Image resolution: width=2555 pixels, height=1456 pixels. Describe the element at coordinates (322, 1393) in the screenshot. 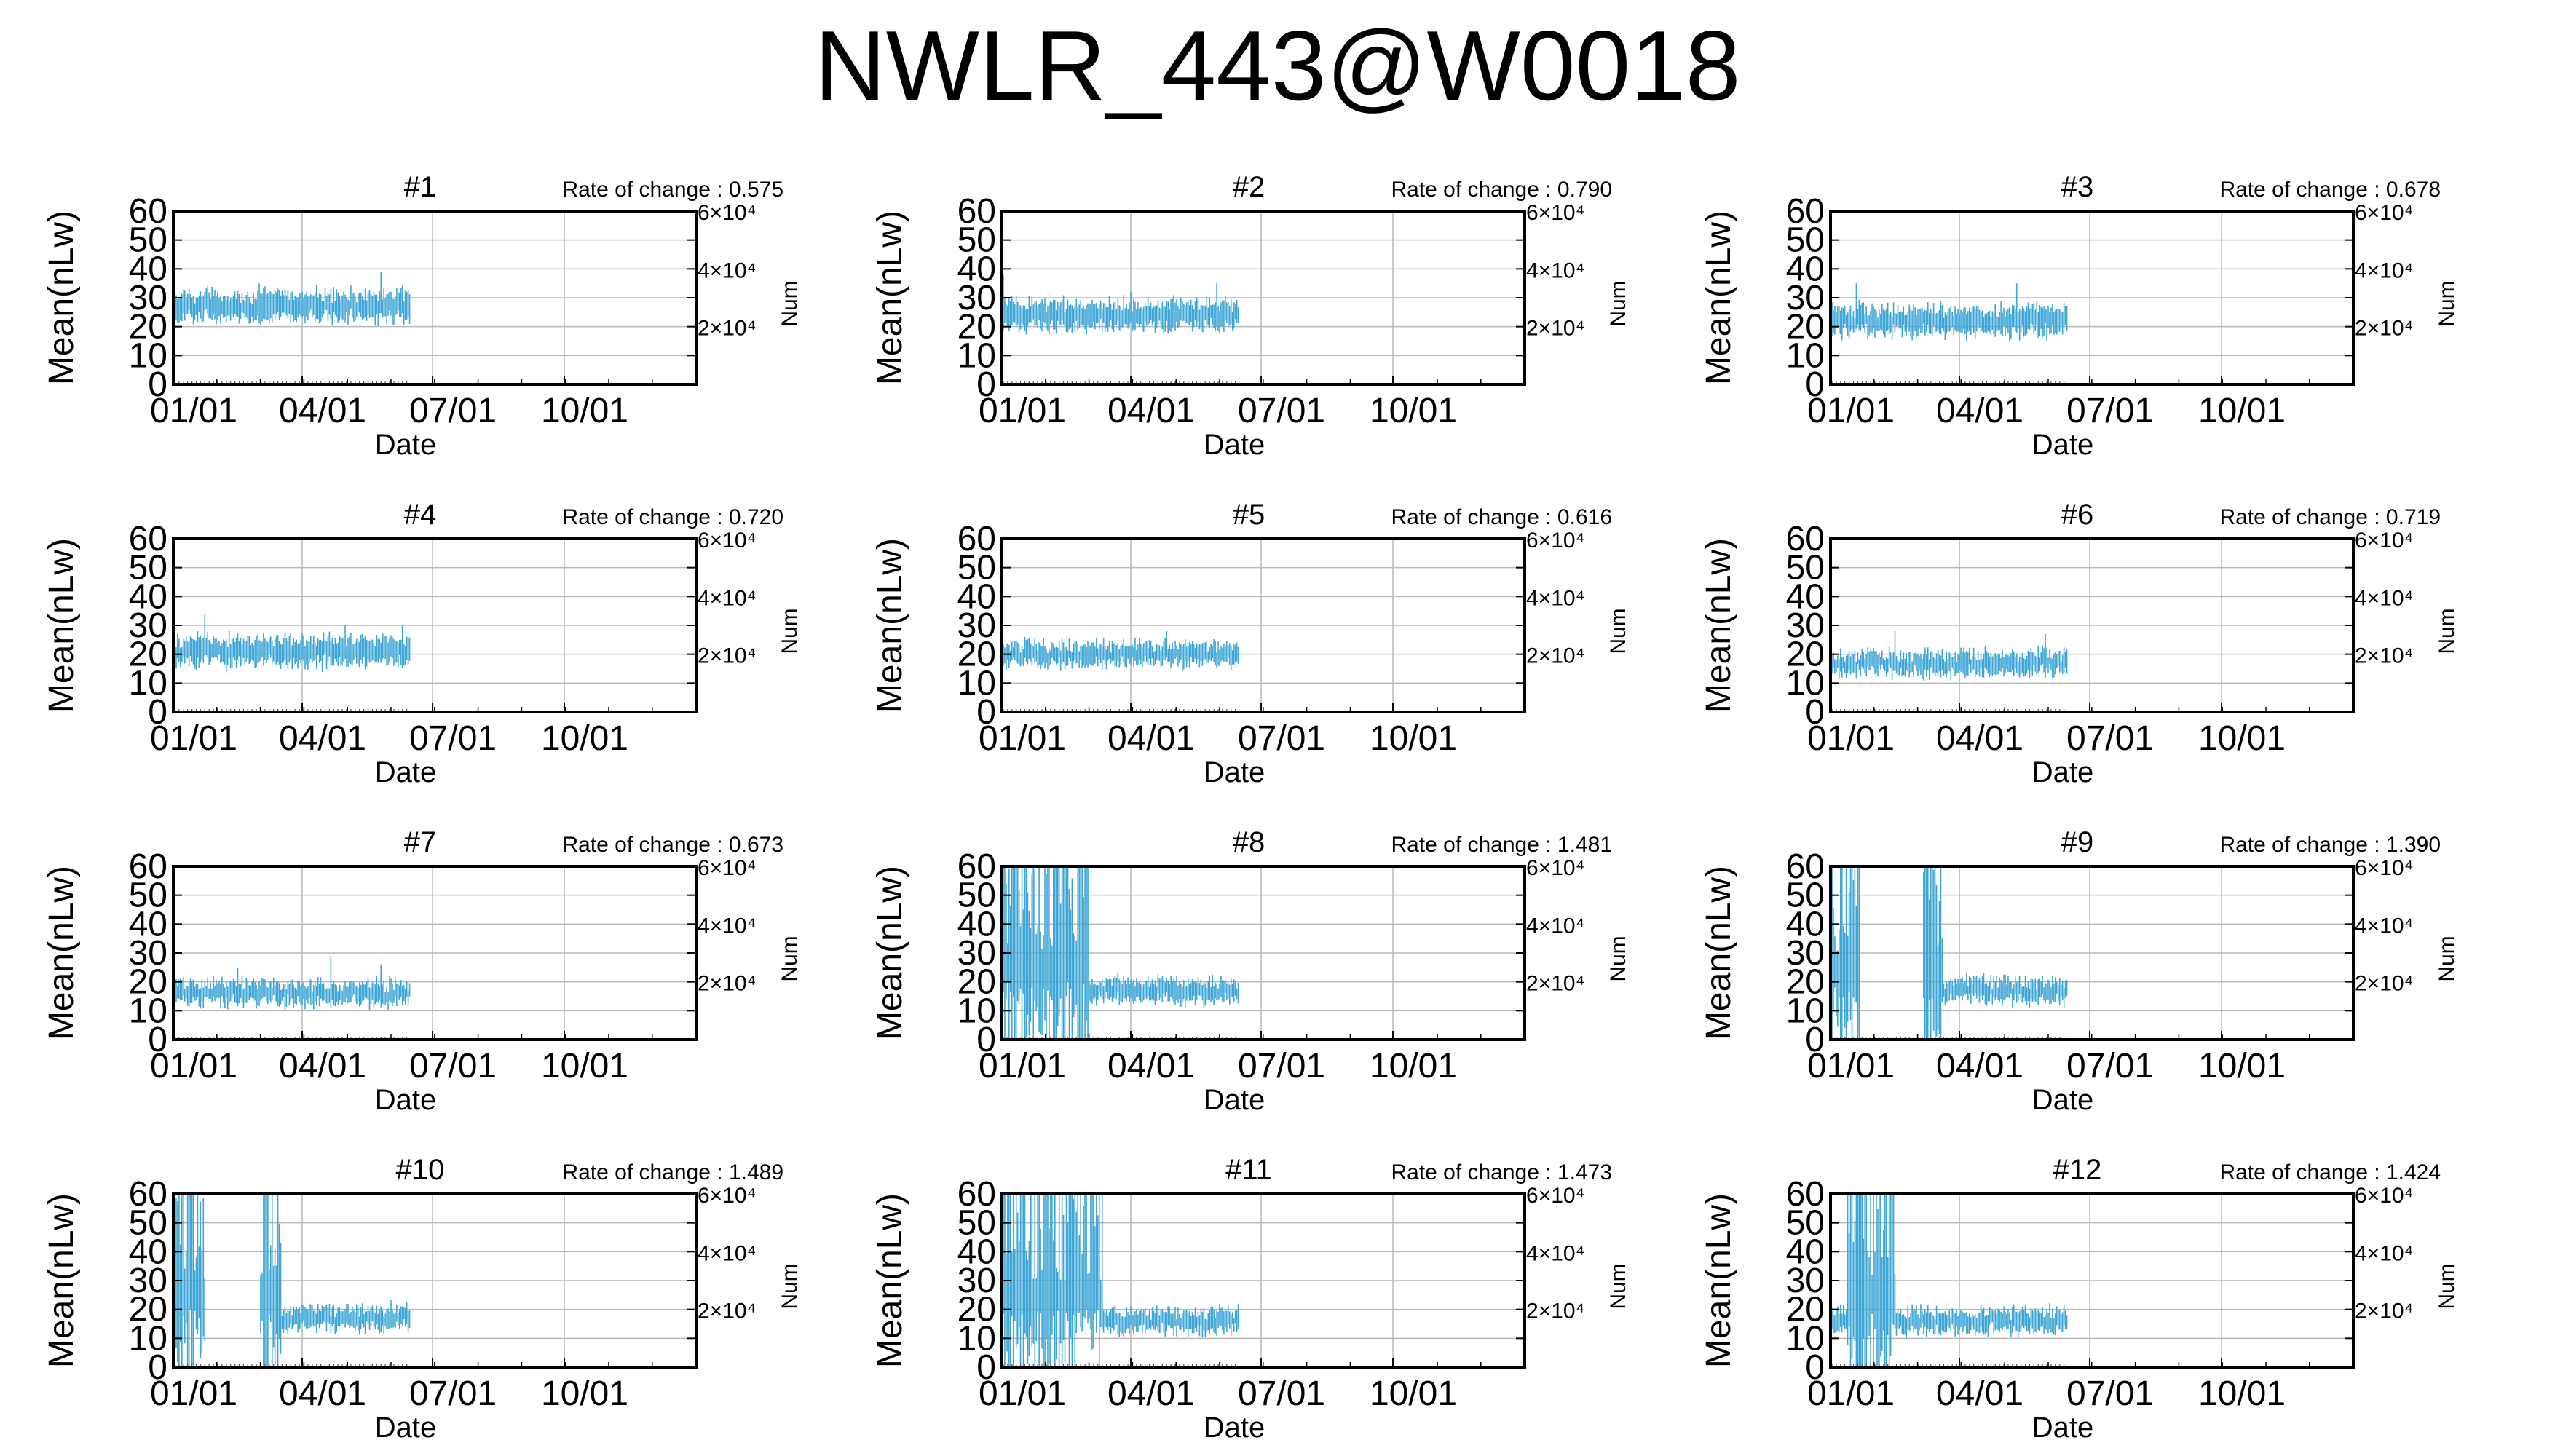

I see `x-tick-label: 04/01` at that location.